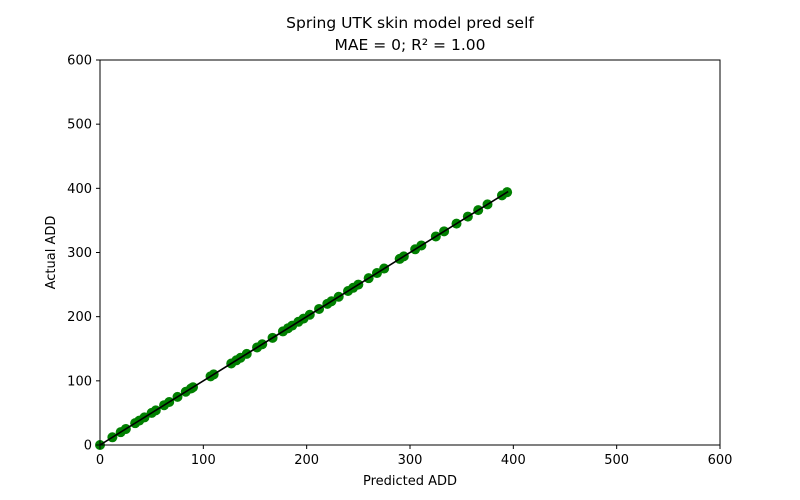 The image size is (800, 500). What do you see at coordinates (79, 61) in the screenshot?
I see `y-tick-label: 600` at bounding box center [79, 61].